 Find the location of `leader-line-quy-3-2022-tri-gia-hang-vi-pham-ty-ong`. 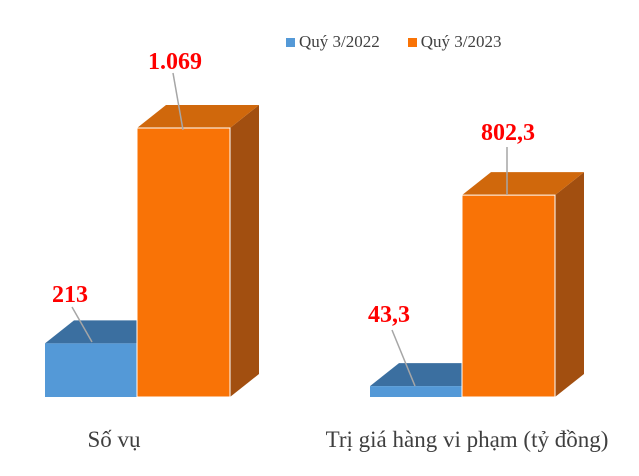

leader-line-quy-3-2022-tri-gia-hang-vi-pham-ty-ong is located at coordinates (403, 358).